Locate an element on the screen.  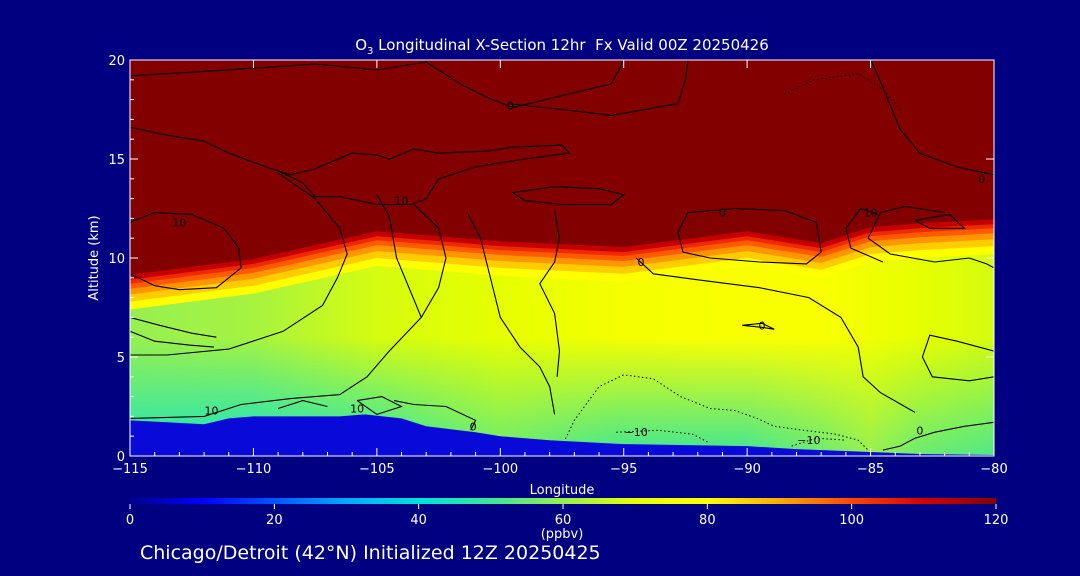
colorbar-strip is located at coordinates (563, 501).